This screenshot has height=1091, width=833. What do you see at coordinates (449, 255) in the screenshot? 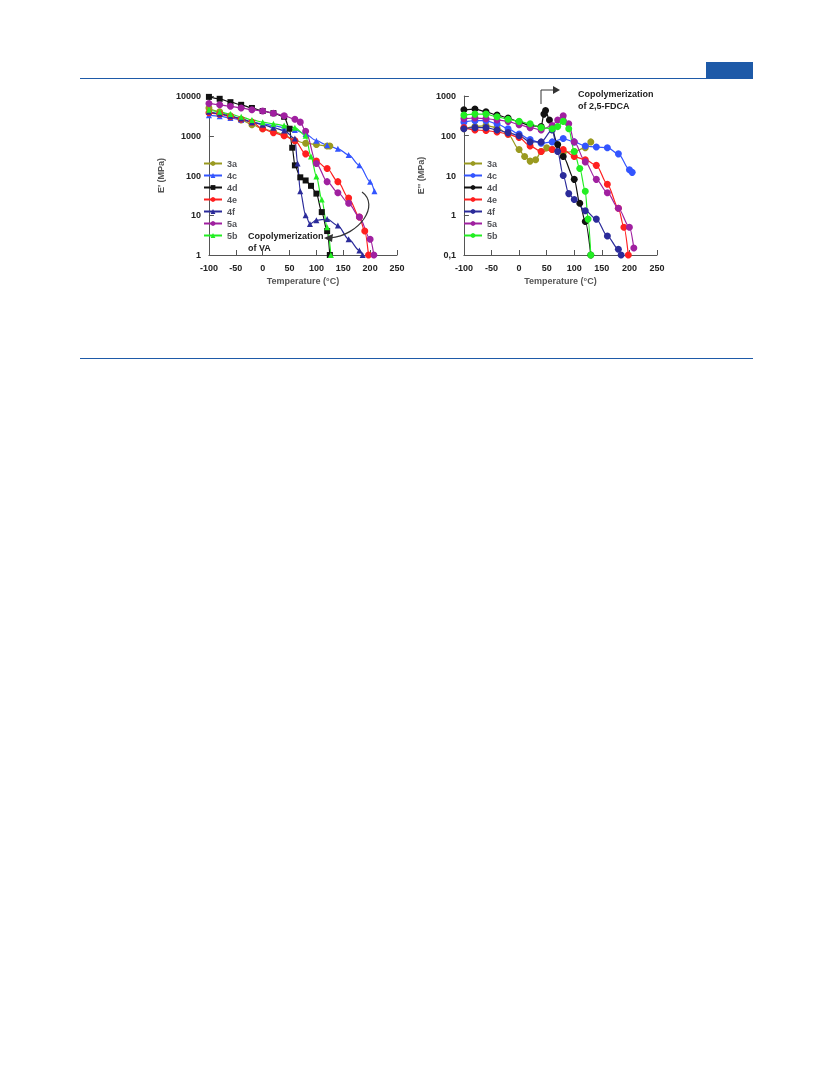
I see `y-tick-label: 0,1` at bounding box center [449, 255].